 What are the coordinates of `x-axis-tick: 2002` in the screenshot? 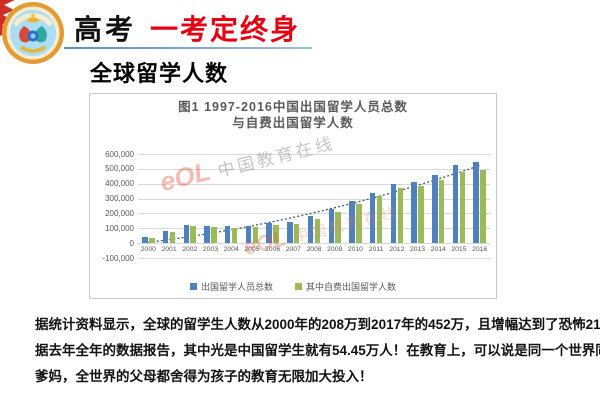 It's located at (190, 250).